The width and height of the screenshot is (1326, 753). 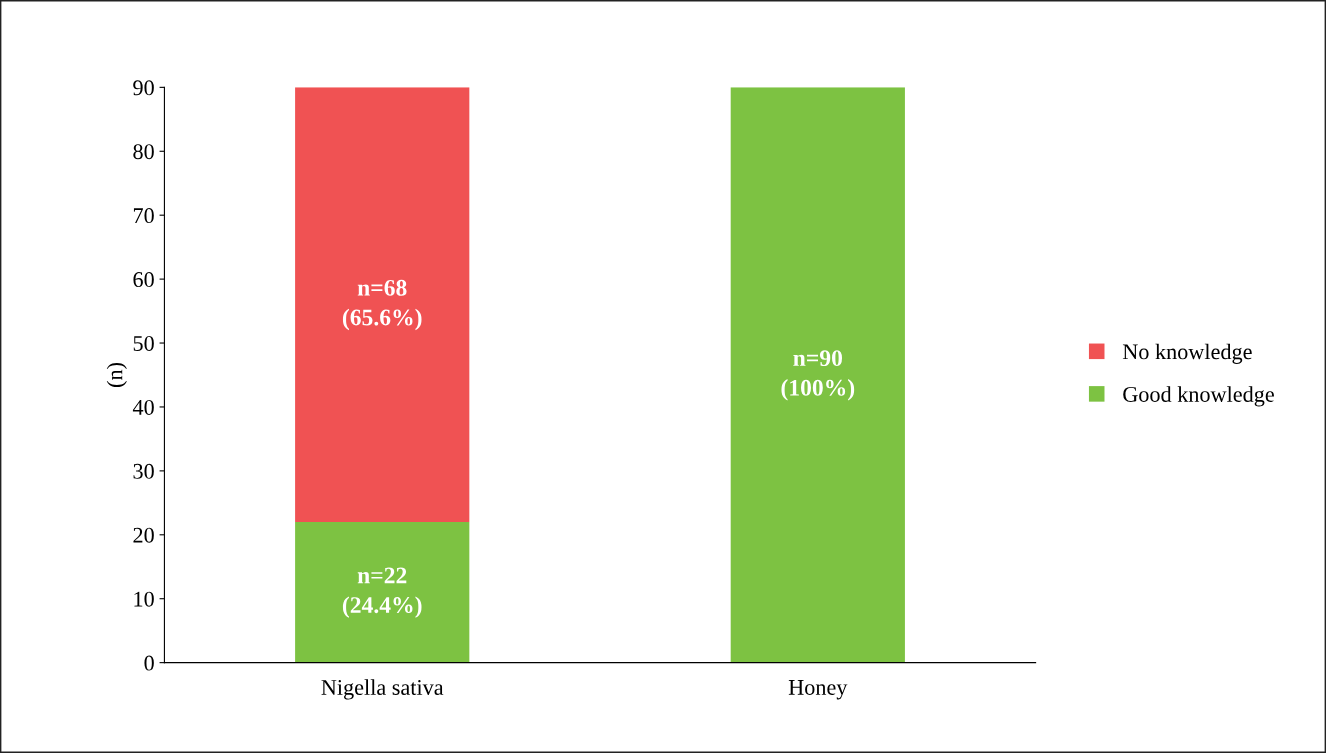 I want to click on legend-label: No knowledge, so click(x=1187, y=353).